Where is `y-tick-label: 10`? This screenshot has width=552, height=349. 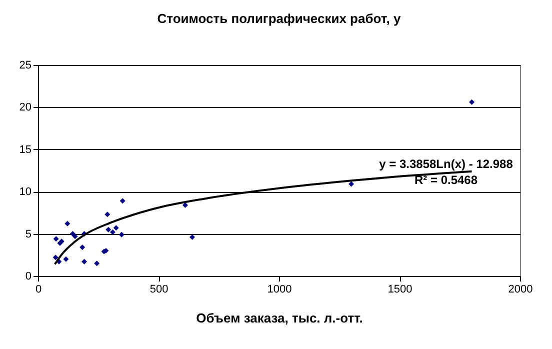 y-tick-label: 10 is located at coordinates (25, 192).